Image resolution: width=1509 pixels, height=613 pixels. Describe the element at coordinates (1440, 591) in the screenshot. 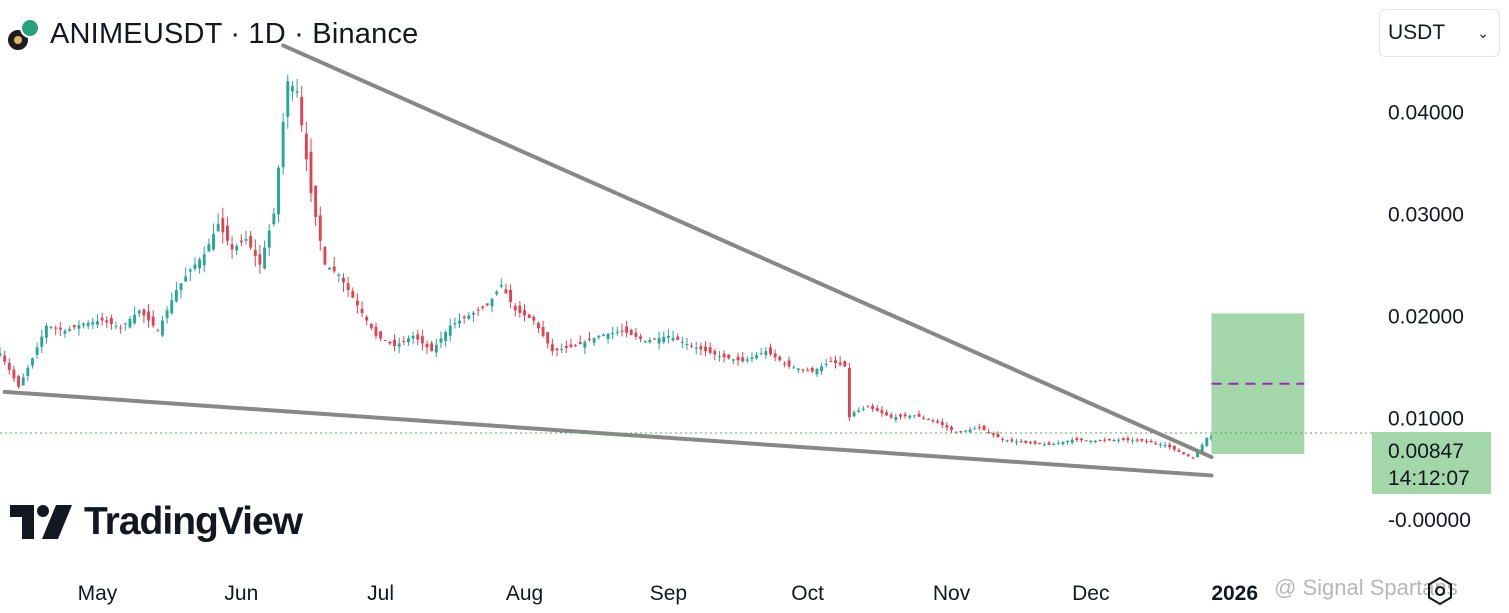

I see `settings-icon` at that location.